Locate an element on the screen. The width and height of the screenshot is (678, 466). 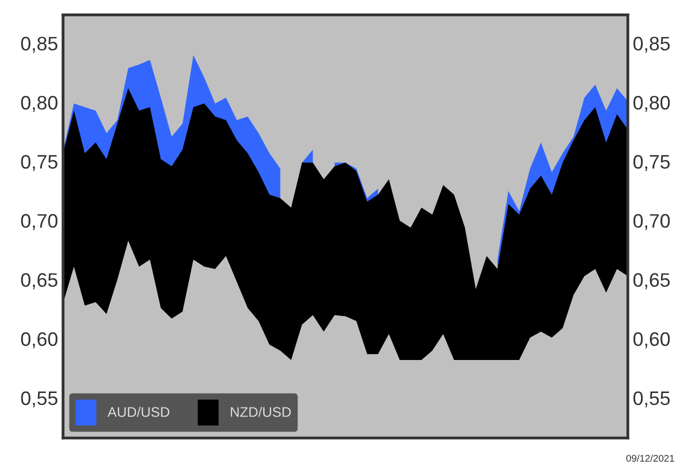
y-tick-label: 0,60 is located at coordinates (39, 340).